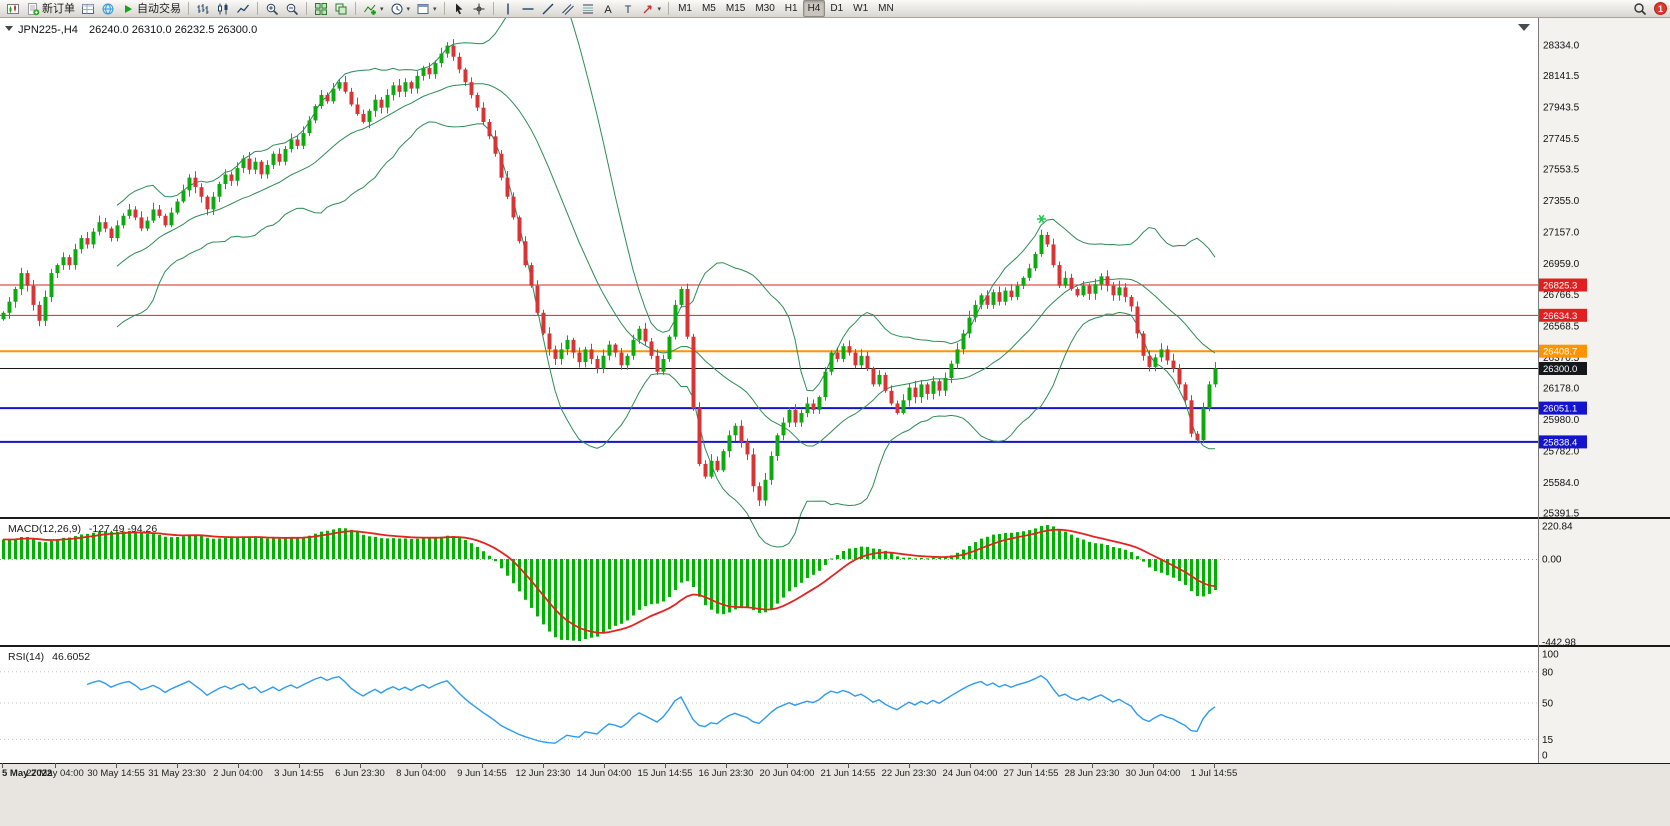  I want to click on price-level-badge-text: 26300.0, so click(1560, 369).